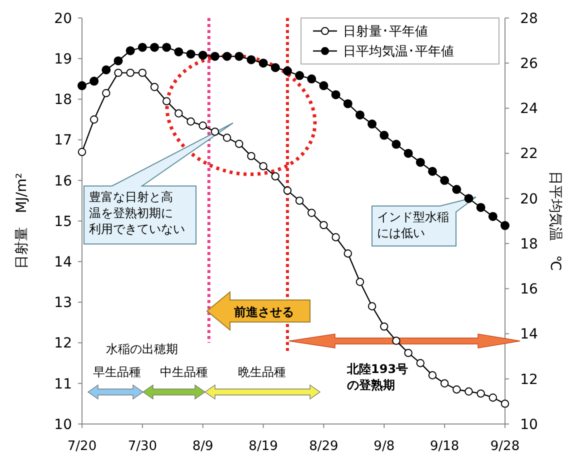 The height and width of the screenshot is (458, 567). What do you see at coordinates (377, 377) in the screenshot?
I see `annotation: 北陸193号の登熟期` at bounding box center [377, 377].